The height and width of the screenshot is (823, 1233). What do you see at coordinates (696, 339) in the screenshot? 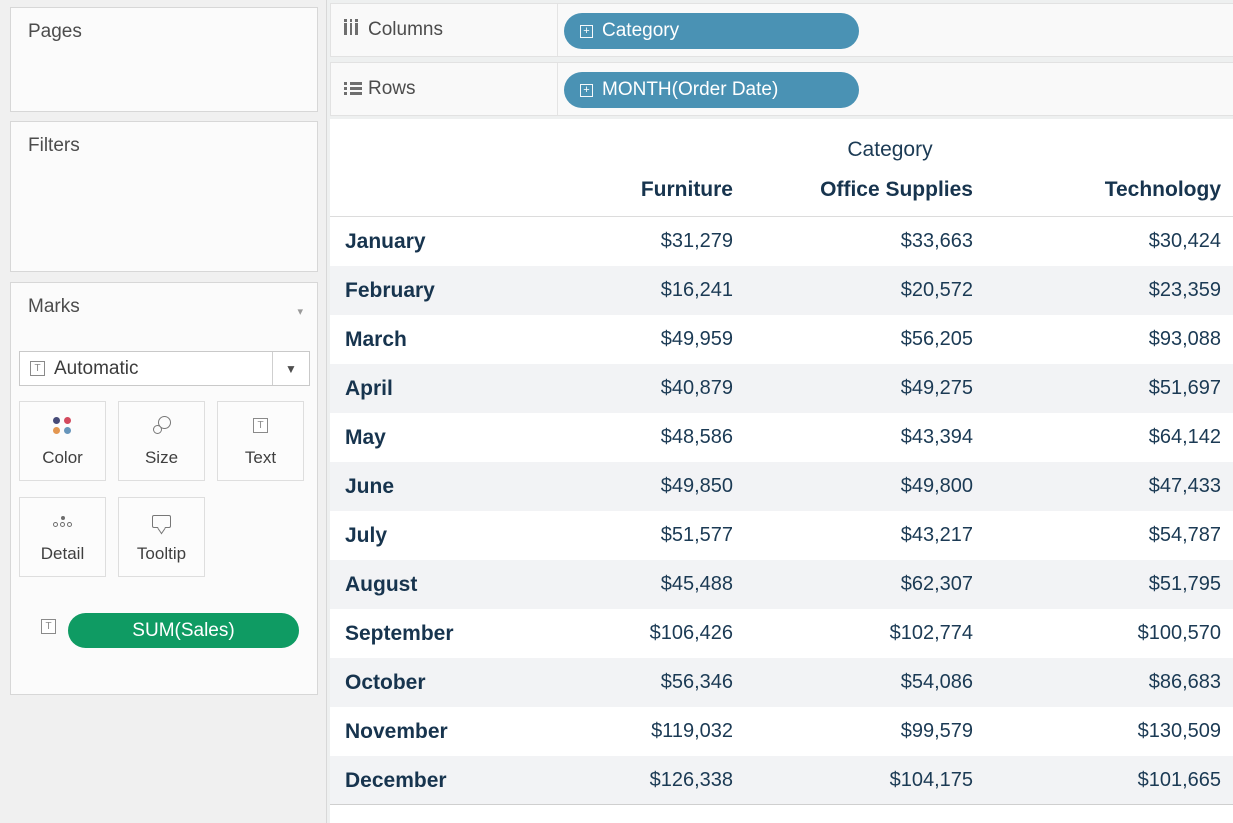
I see `value-cell: $49,959` at bounding box center [696, 339].